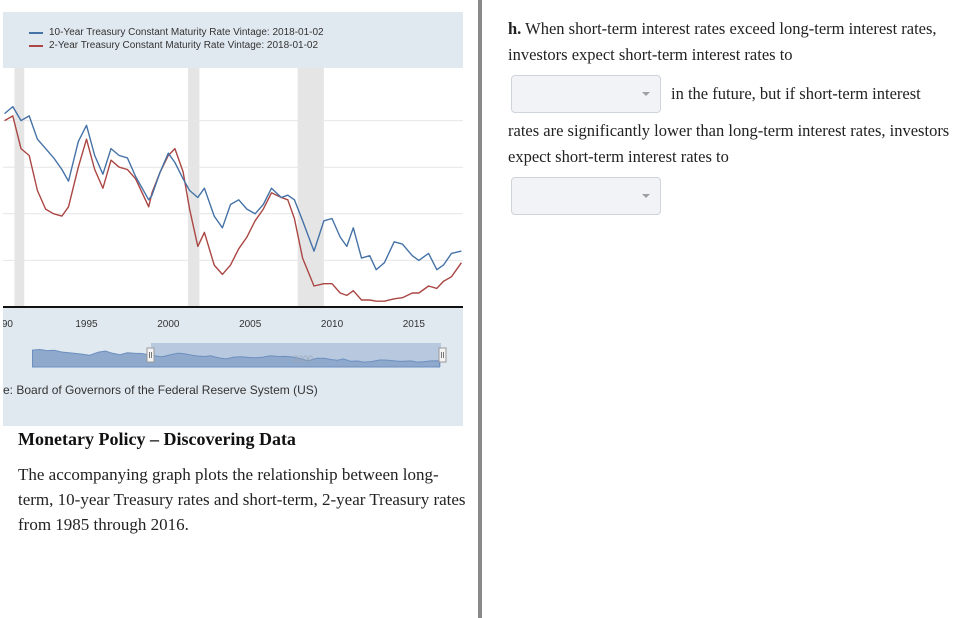 The width and height of the screenshot is (963, 618). What do you see at coordinates (86, 324) in the screenshot?
I see `x-tick-label: 1995` at bounding box center [86, 324].